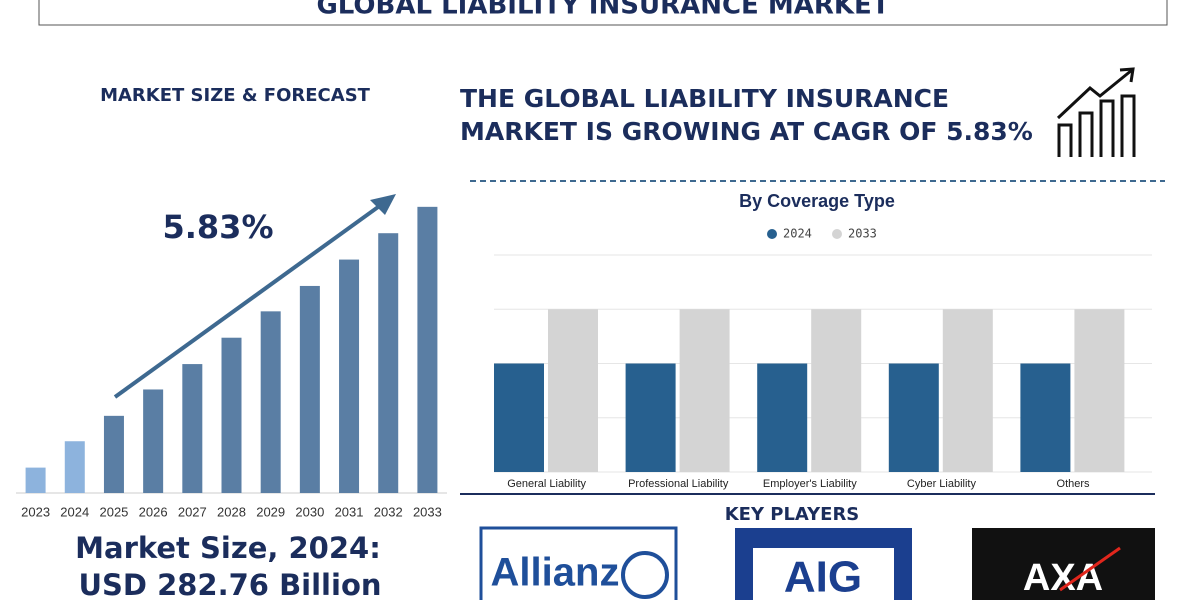  I want to click on growth-label: 5.83%, so click(217, 227).